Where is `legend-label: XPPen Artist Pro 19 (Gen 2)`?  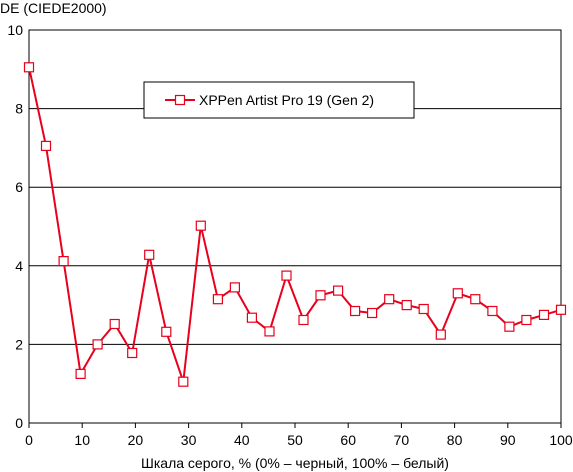 legend-label: XPPen Artist Pro 19 (Gen 2) is located at coordinates (286, 100).